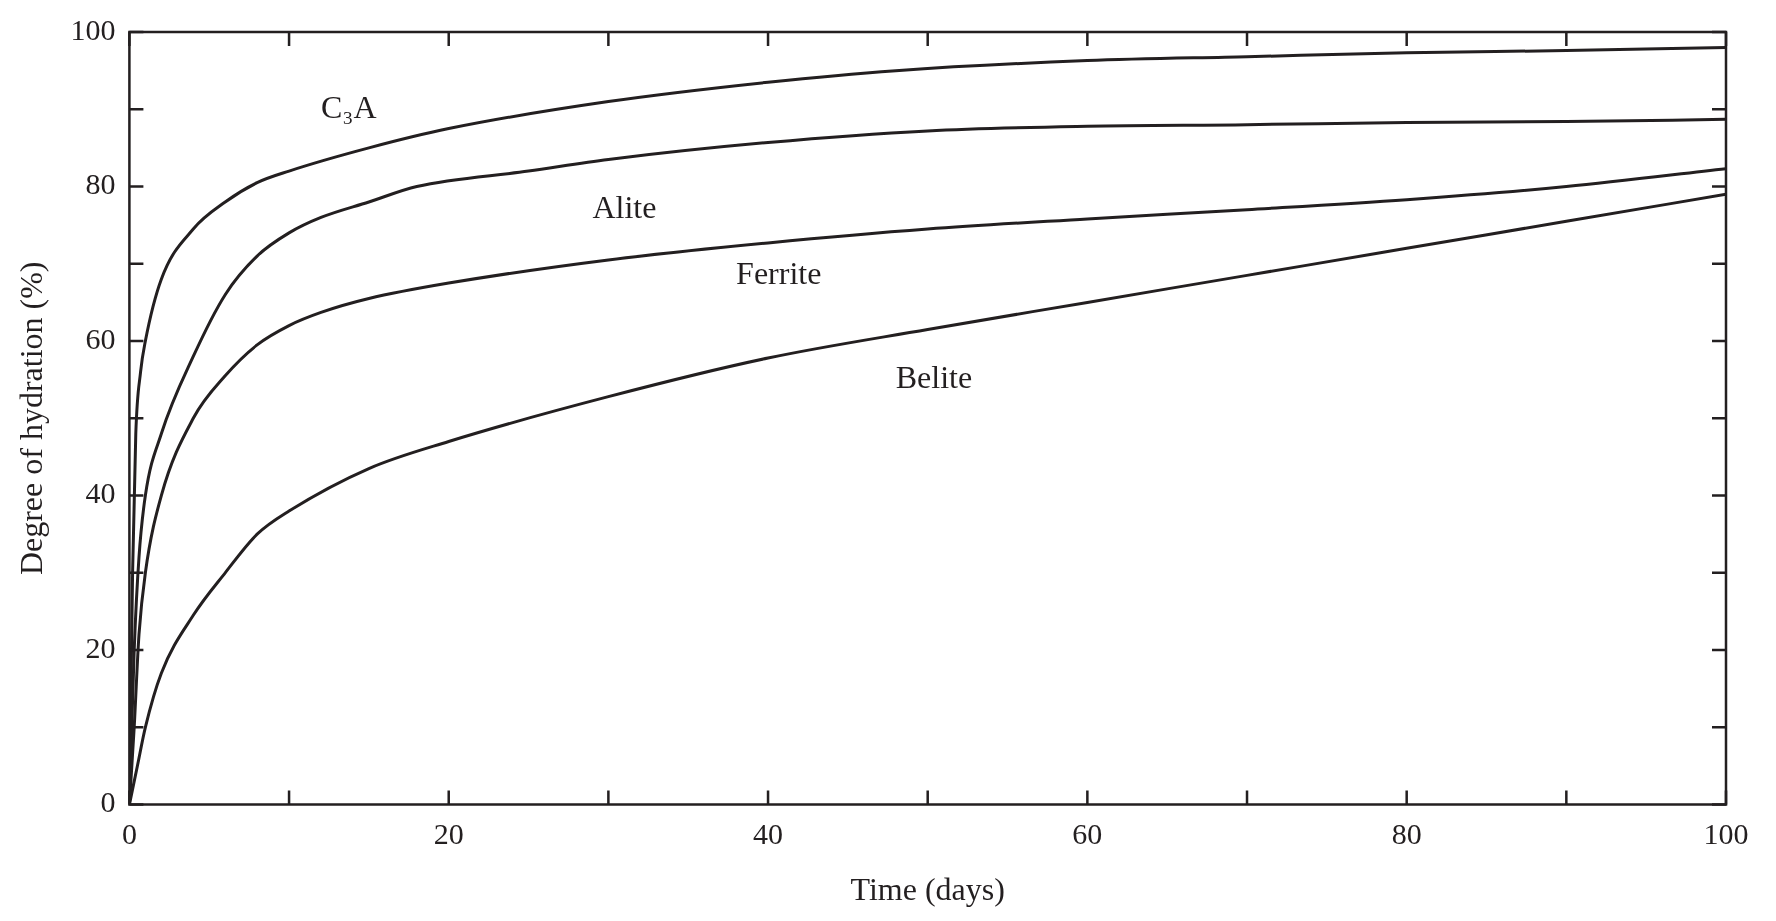  I want to click on y-tick-label: 40, so click(100, 493).